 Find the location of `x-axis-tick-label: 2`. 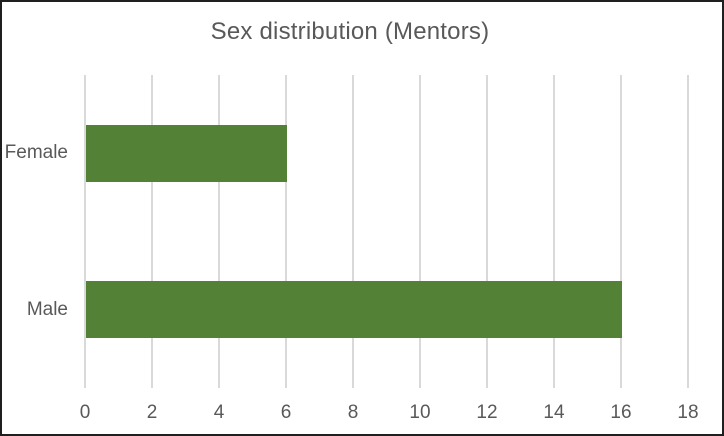

x-axis-tick-label: 2 is located at coordinates (152, 412).